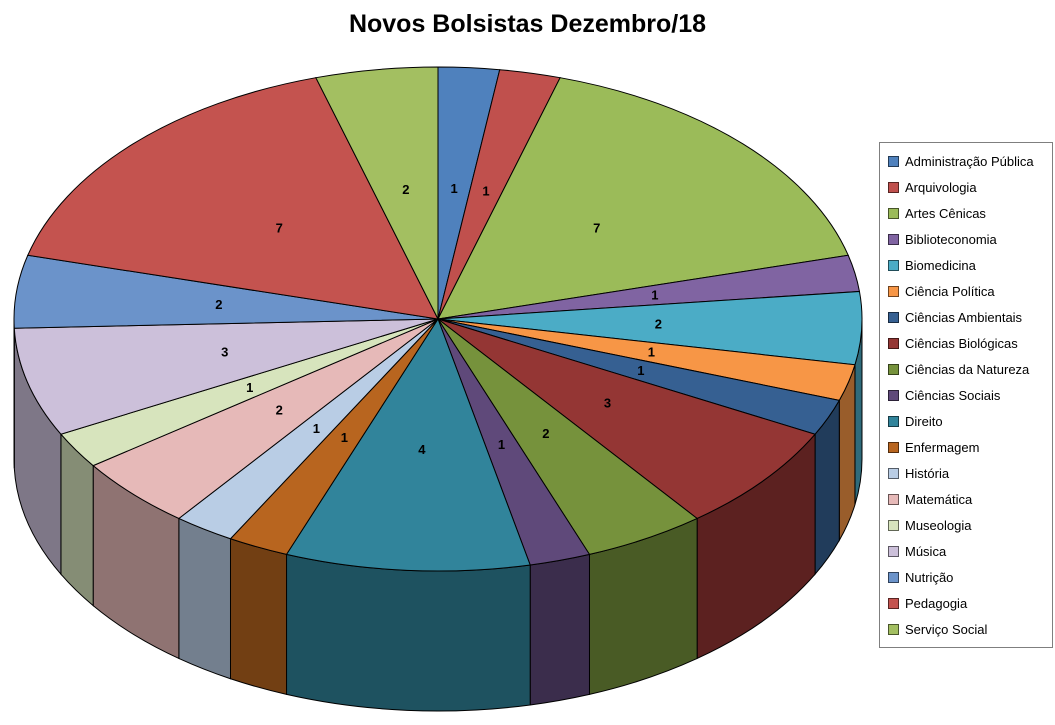 This screenshot has height=725, width=1055. I want to click on legend-item: Serviço Social, so click(968, 629).